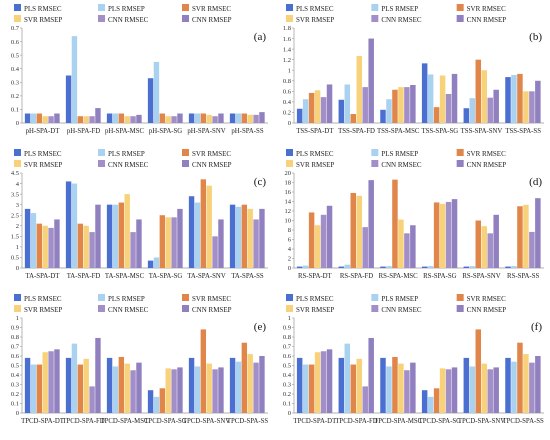  What do you see at coordinates (206, 131) in the screenshot?
I see `x-tick-label: pH-SPA-SNV` at bounding box center [206, 131].